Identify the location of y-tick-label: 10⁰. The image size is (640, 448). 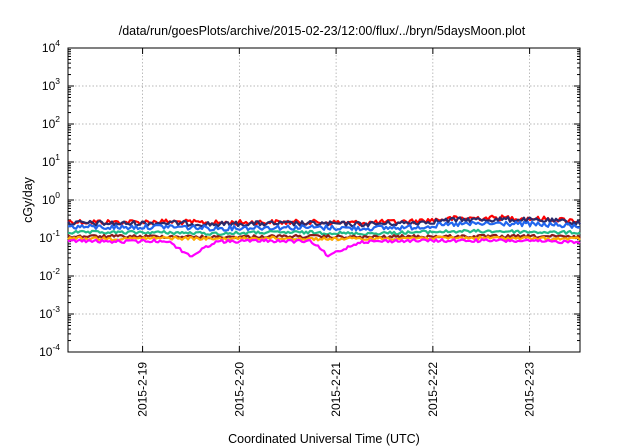
(51, 198).